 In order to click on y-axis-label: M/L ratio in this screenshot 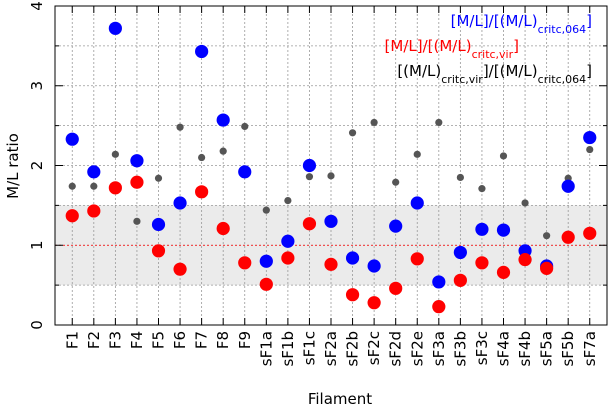, I will do `click(13, 166)`.